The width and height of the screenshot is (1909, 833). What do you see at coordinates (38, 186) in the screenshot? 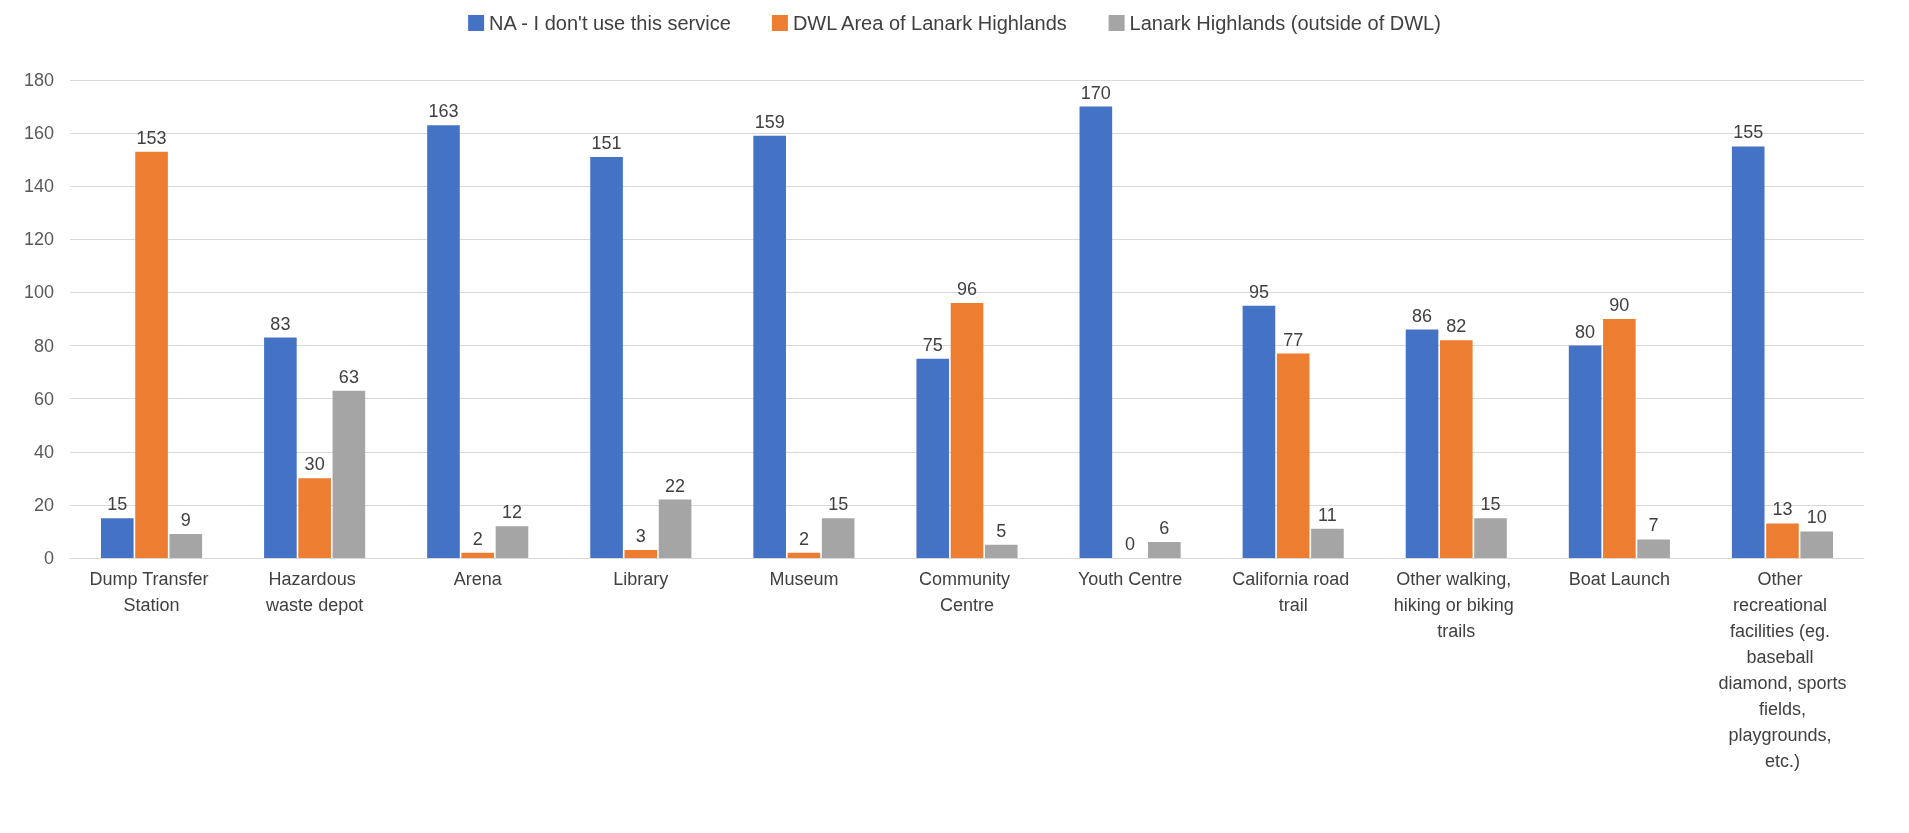
I see `y-tick-label: 140` at bounding box center [38, 186].